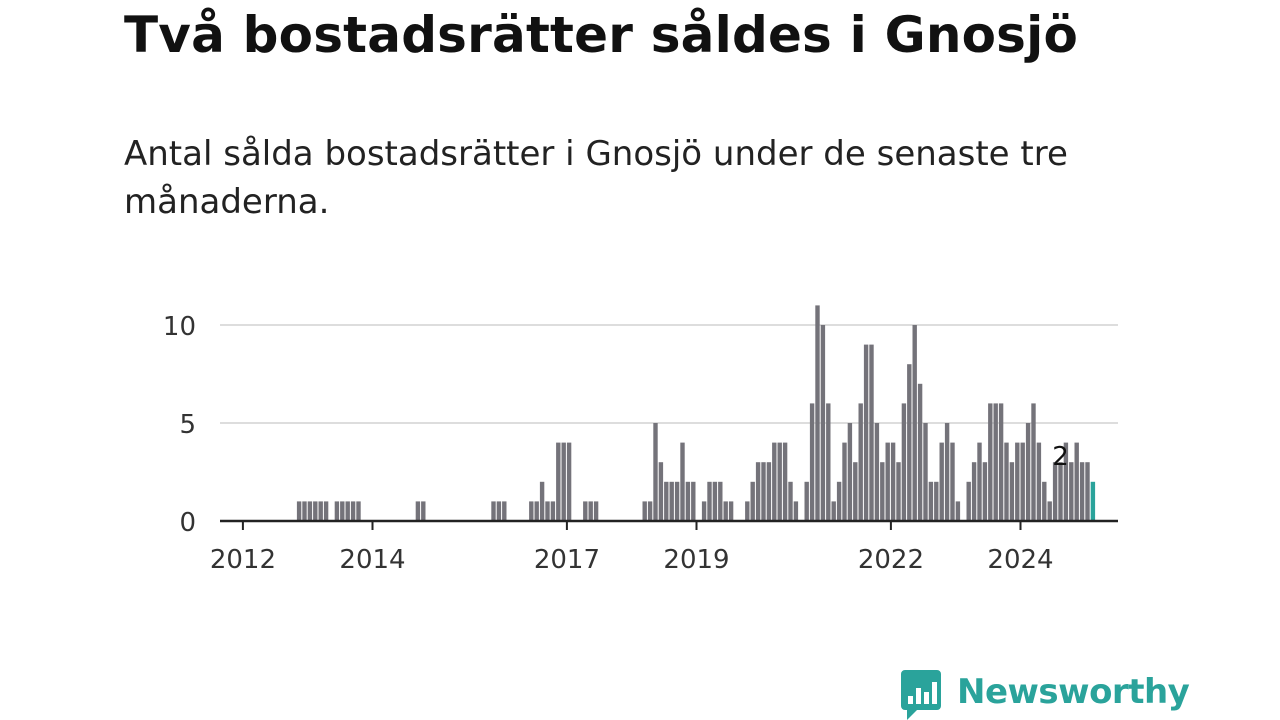  What do you see at coordinates (179, 327) in the screenshot?
I see `y-tick-label: 10` at bounding box center [179, 327].